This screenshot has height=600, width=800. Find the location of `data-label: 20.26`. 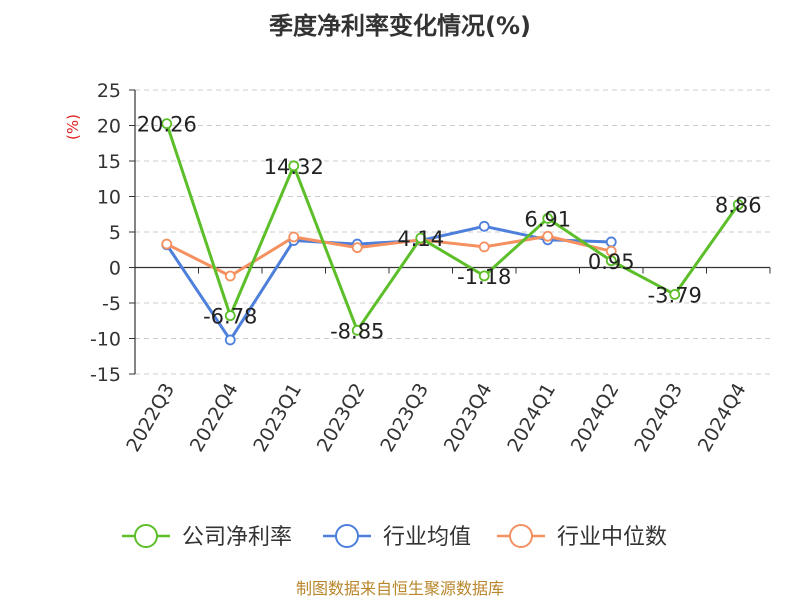

data-label: 20.26 is located at coordinates (167, 125).